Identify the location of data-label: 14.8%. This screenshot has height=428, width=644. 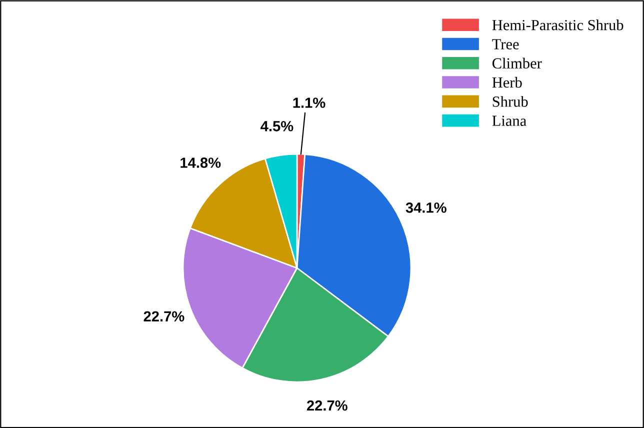
(200, 163).